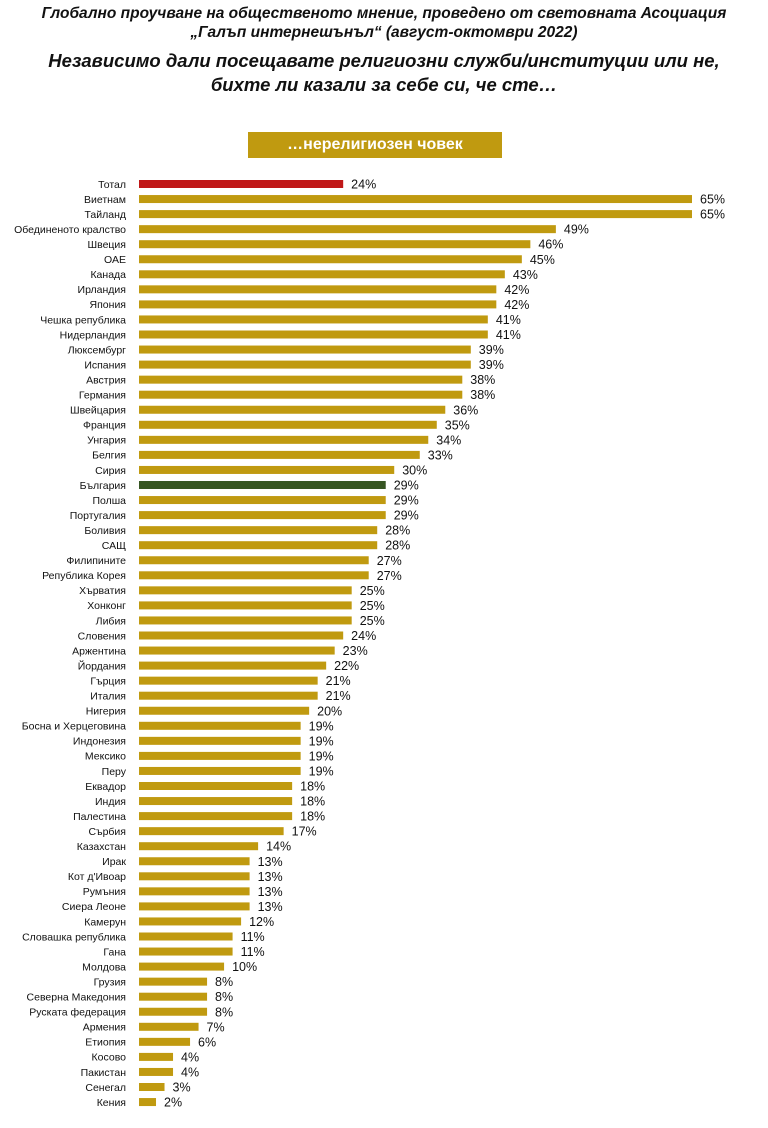 The width and height of the screenshot is (768, 1128). I want to click on category-label: Унгария, so click(106, 441).